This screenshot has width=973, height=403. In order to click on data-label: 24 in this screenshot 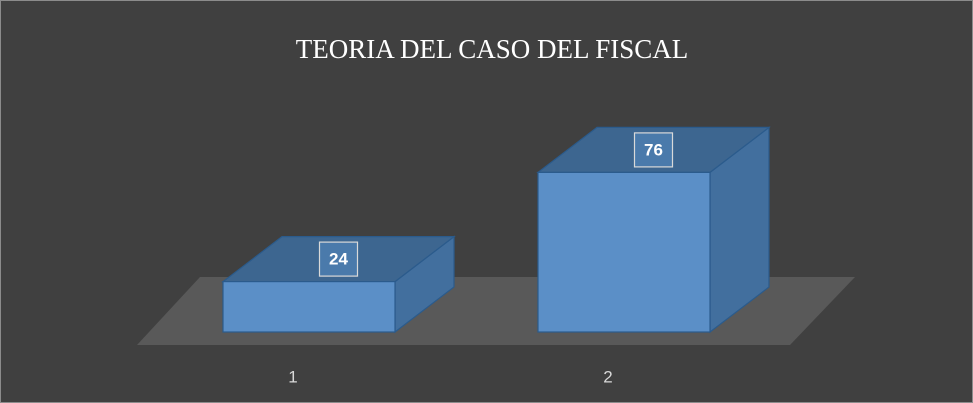, I will do `click(338, 259)`.